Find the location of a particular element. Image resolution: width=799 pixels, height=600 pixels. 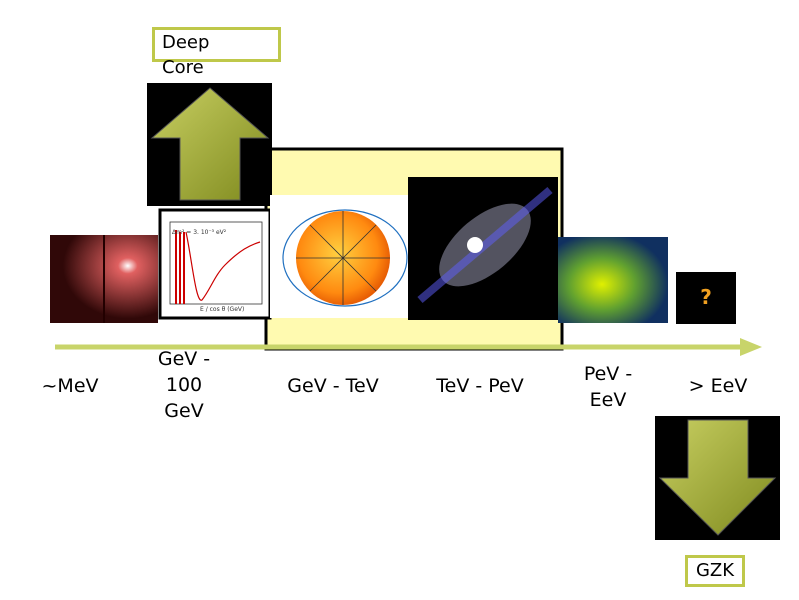

unknown-label: ? is located at coordinates (706, 297).